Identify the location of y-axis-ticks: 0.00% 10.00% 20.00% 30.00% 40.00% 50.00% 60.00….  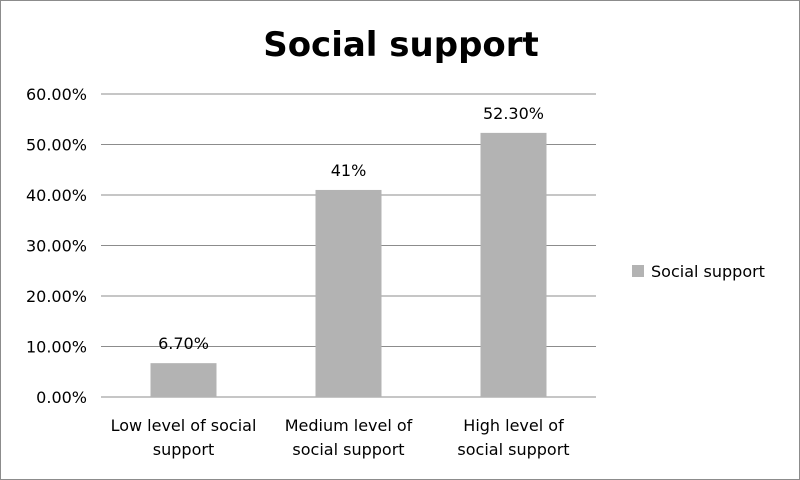
(56, 246).